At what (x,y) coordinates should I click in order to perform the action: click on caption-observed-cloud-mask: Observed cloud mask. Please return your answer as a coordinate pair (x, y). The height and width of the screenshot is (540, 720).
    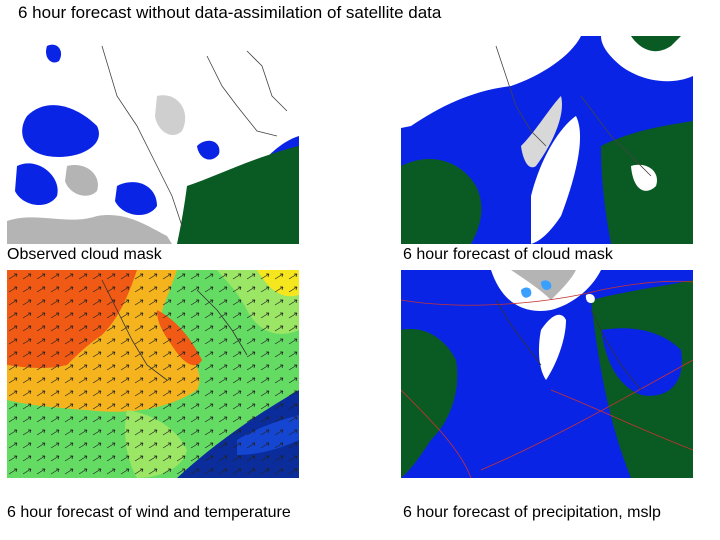
    Looking at the image, I should click on (84, 254).